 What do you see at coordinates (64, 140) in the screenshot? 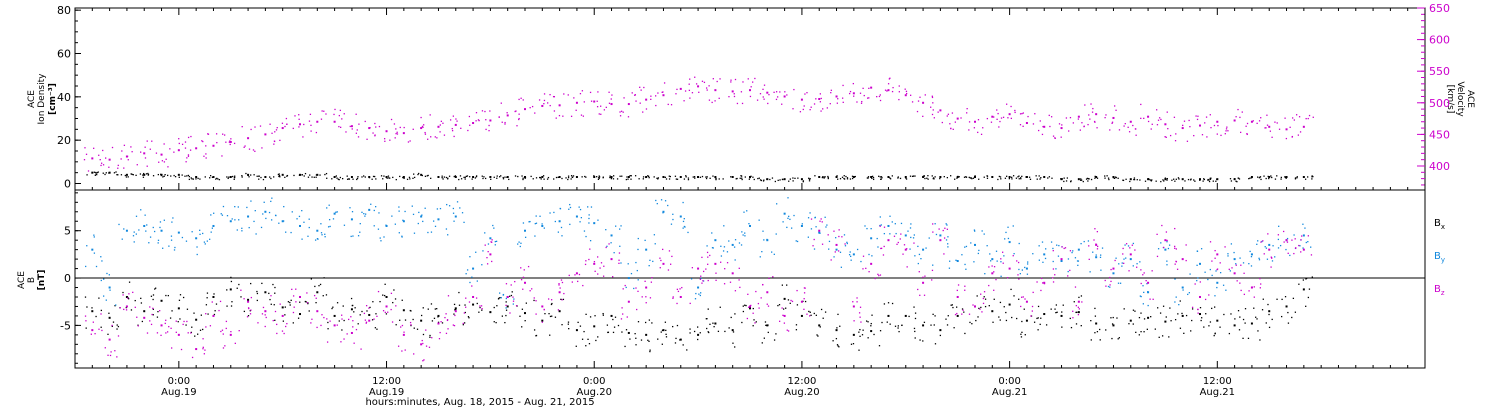
I see `density-tick-label: 20` at bounding box center [64, 140].